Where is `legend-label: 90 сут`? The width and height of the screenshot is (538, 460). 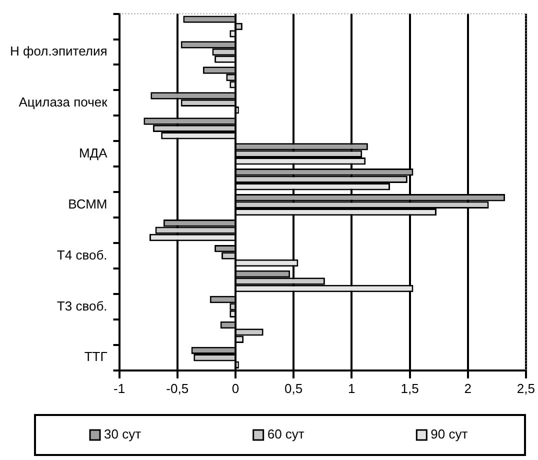
legend-label: 90 сут is located at coordinates (449, 434).